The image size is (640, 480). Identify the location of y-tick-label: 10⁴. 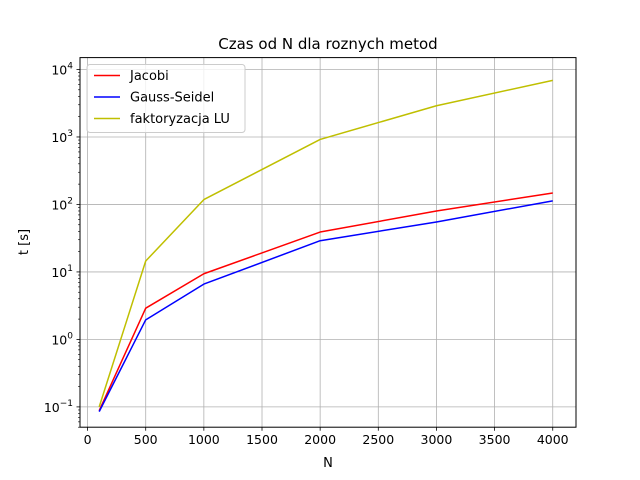
(62, 69).